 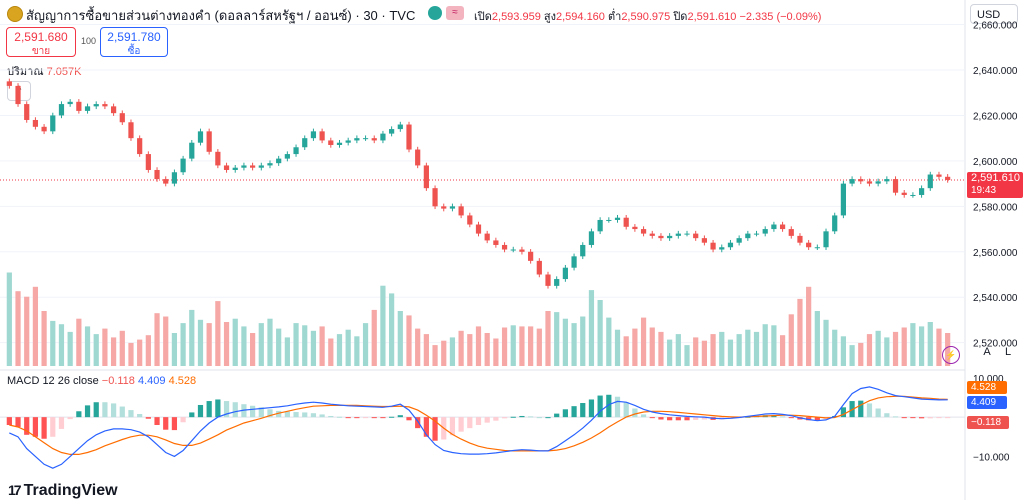 What do you see at coordinates (987, 352) in the screenshot?
I see `auto-scale-button: A` at bounding box center [987, 352].